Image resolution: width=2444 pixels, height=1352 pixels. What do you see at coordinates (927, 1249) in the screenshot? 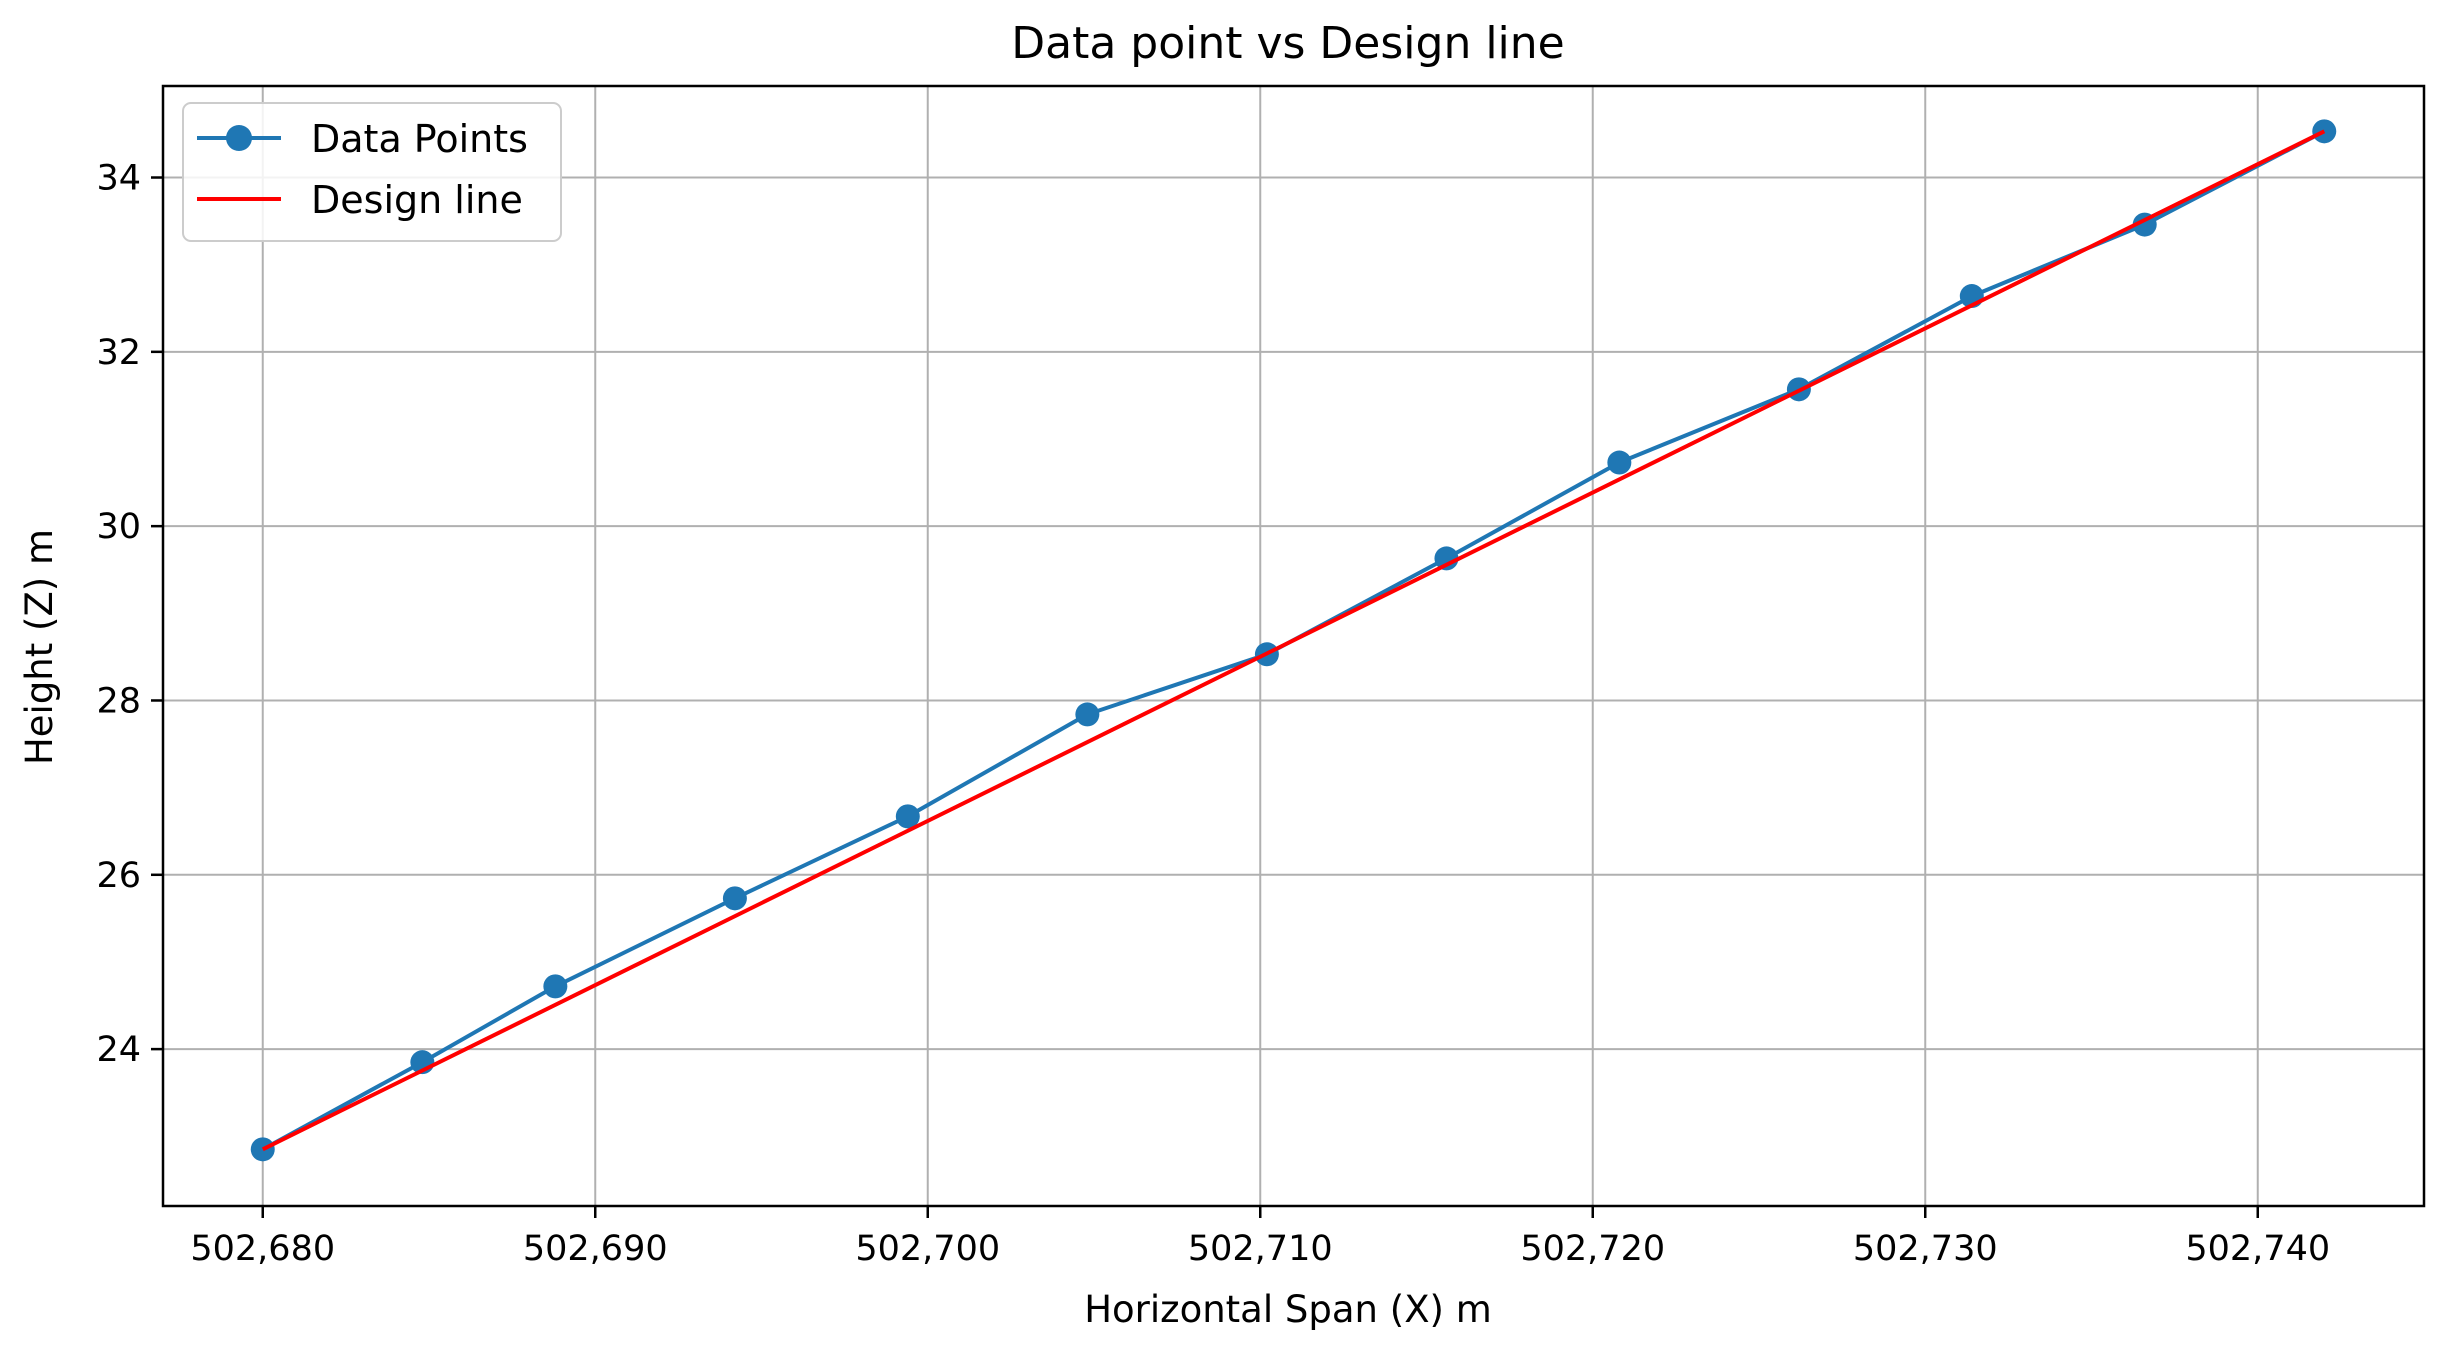
I see `x-tick-label: 502,700` at bounding box center [927, 1249].